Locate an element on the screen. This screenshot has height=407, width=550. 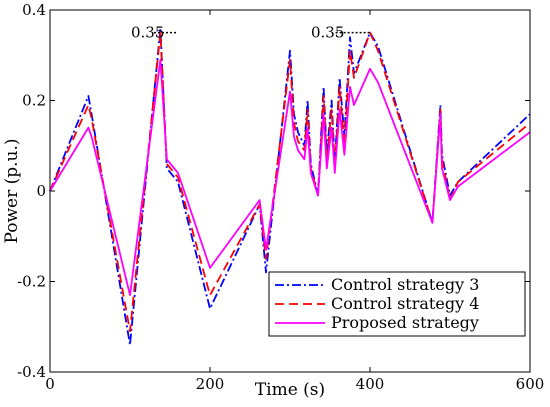
x-tick-label: 400 is located at coordinates (370, 384).